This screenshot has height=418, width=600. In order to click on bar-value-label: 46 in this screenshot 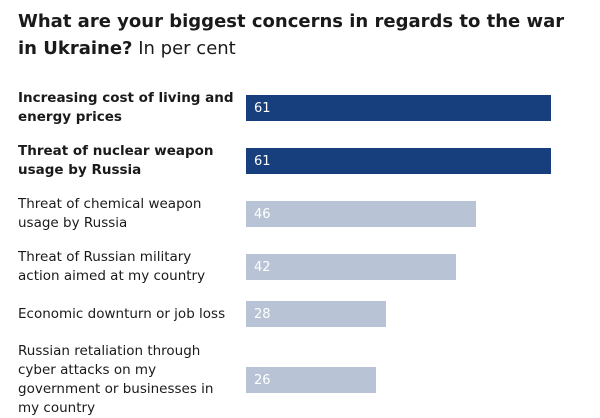, I will do `click(262, 214)`.